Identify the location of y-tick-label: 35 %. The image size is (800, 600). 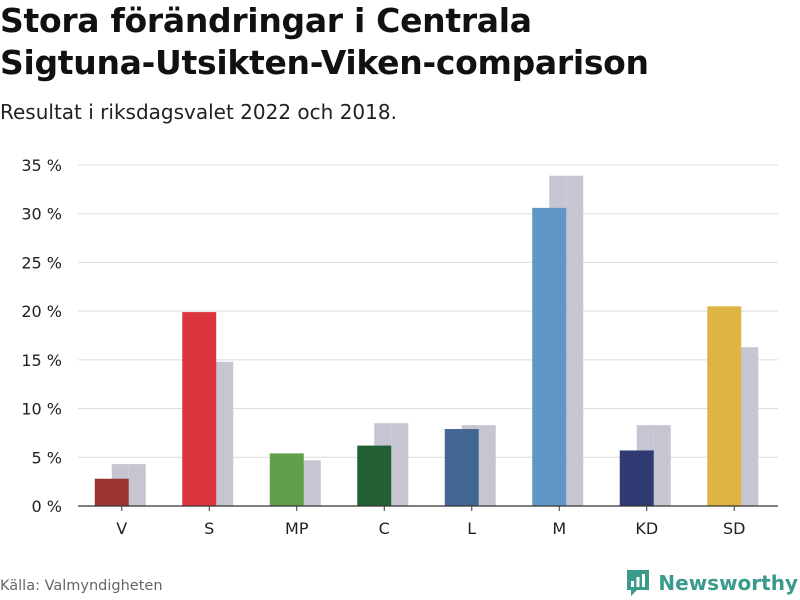
(41, 165).